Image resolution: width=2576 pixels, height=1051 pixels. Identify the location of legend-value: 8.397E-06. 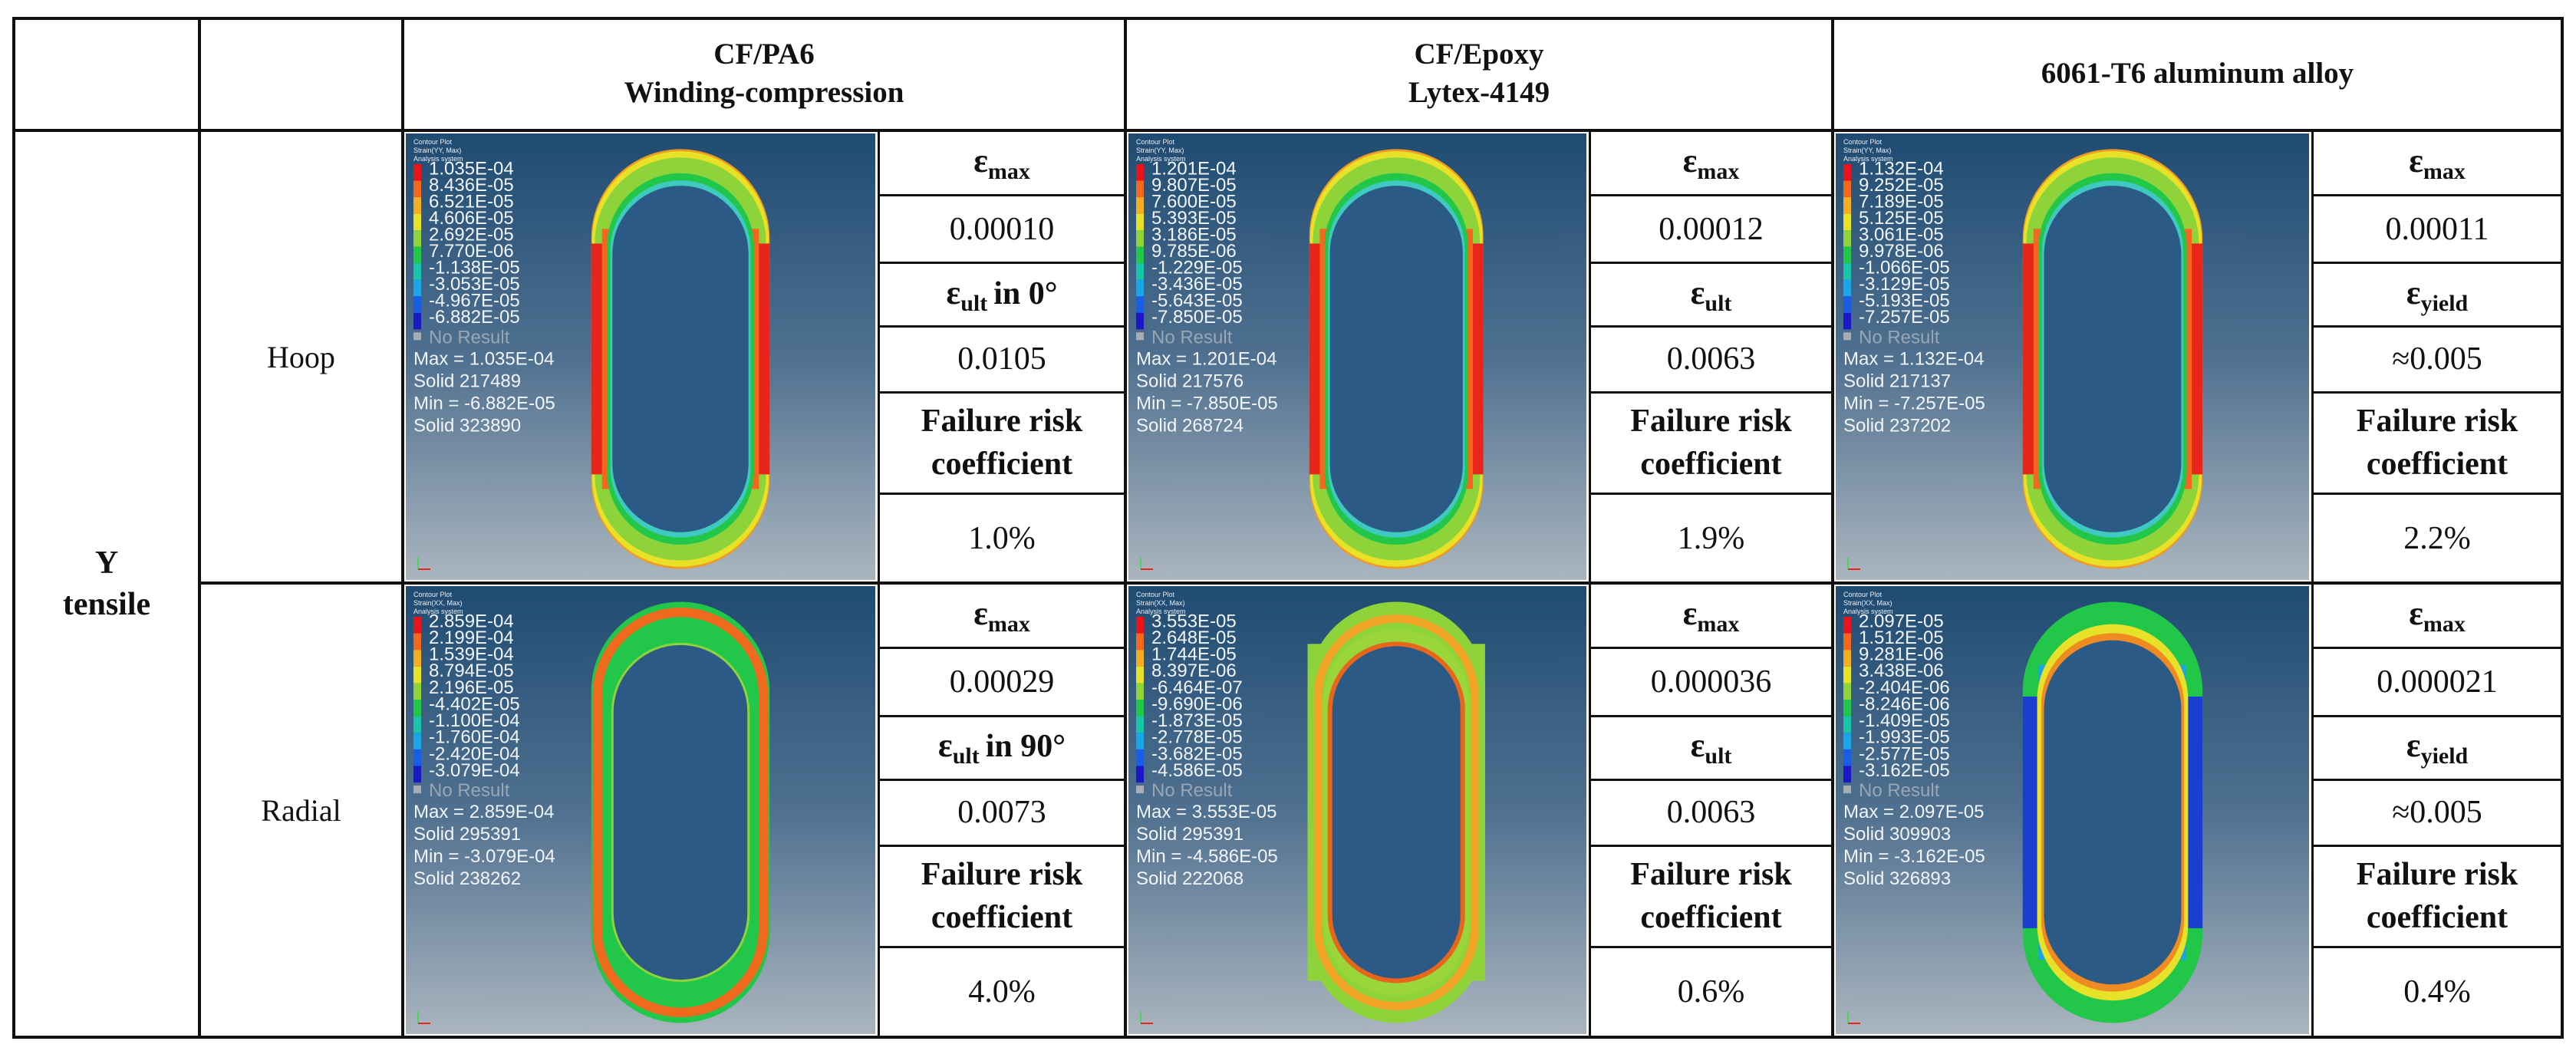
(1194, 671).